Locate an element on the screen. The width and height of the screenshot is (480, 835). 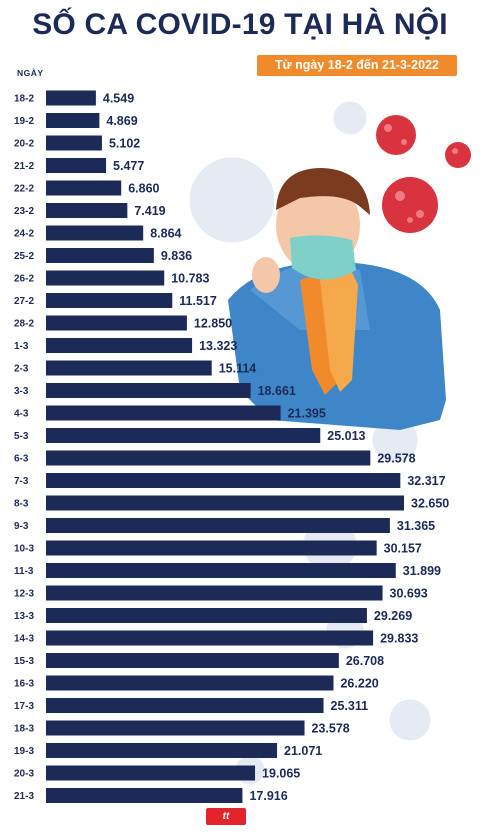
category-label: 1-3 is located at coordinates (21, 346).